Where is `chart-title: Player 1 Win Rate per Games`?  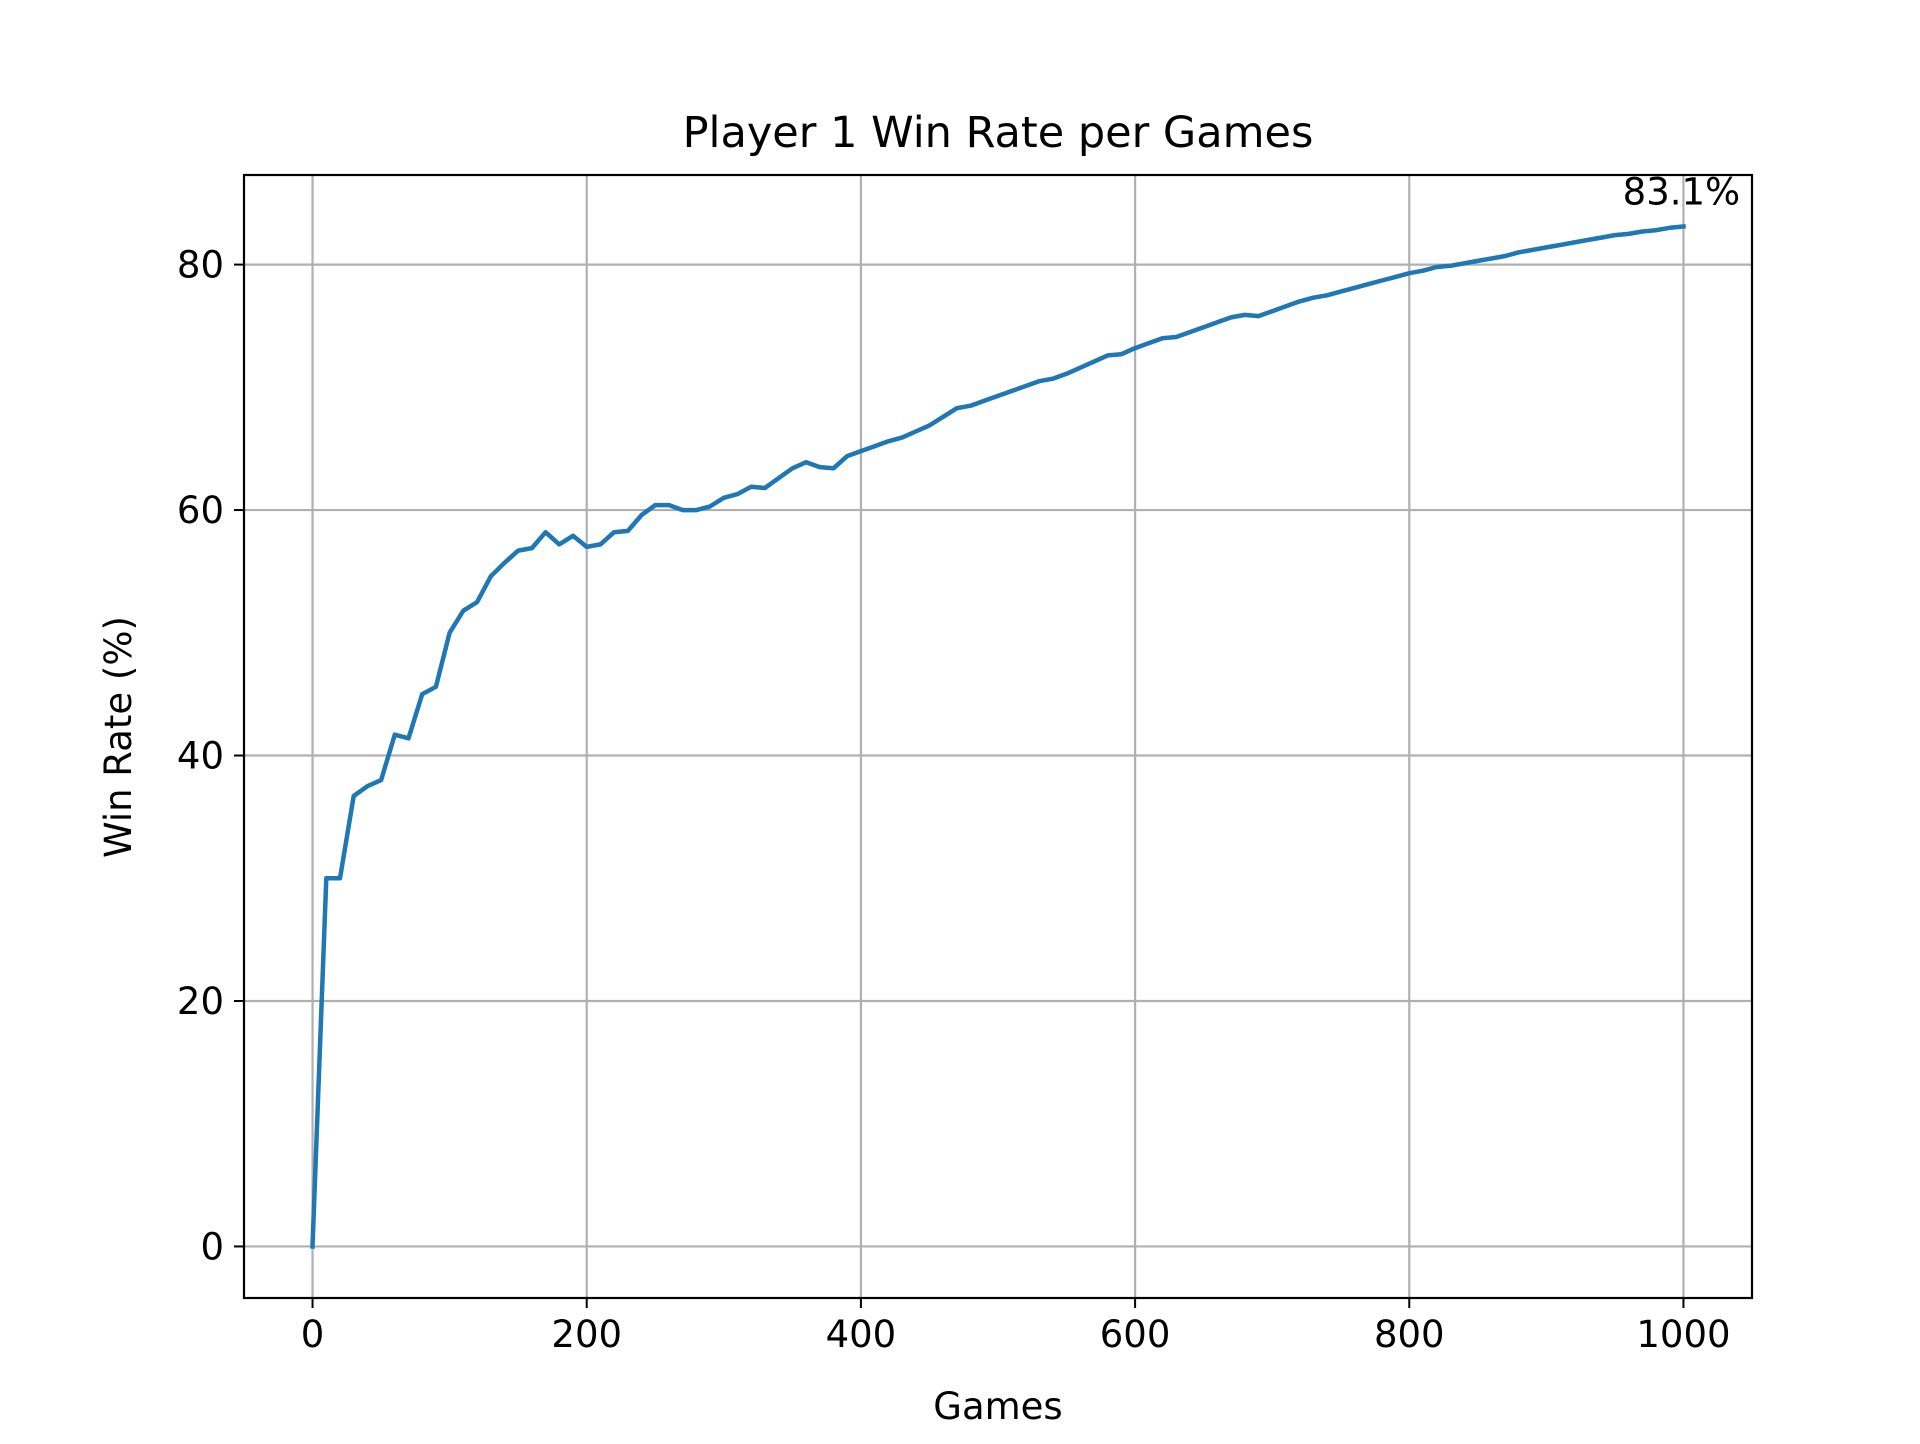 chart-title: Player 1 Win Rate per Games is located at coordinates (998, 133).